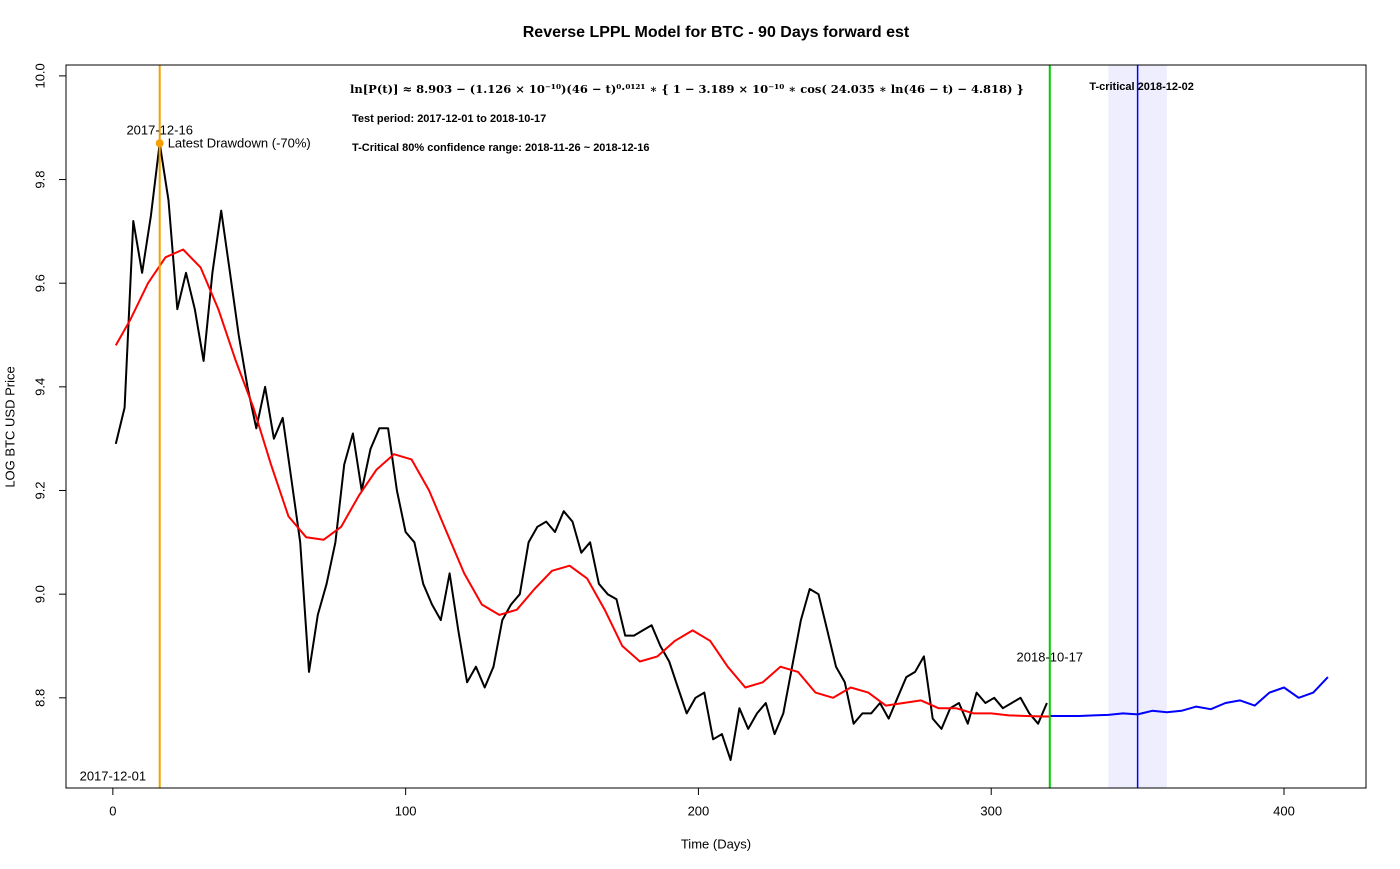 Image resolution: width=1400 pixels, height=869 pixels. What do you see at coordinates (1189, 696) in the screenshot?
I see `series-line` at bounding box center [1189, 696].